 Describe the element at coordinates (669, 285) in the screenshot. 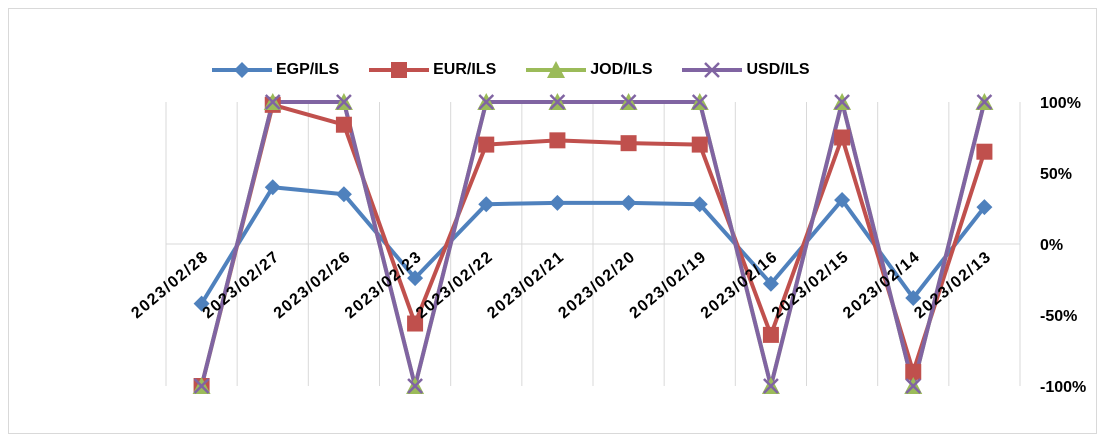

I see `x-tick-label: 2023/02/19` at that location.